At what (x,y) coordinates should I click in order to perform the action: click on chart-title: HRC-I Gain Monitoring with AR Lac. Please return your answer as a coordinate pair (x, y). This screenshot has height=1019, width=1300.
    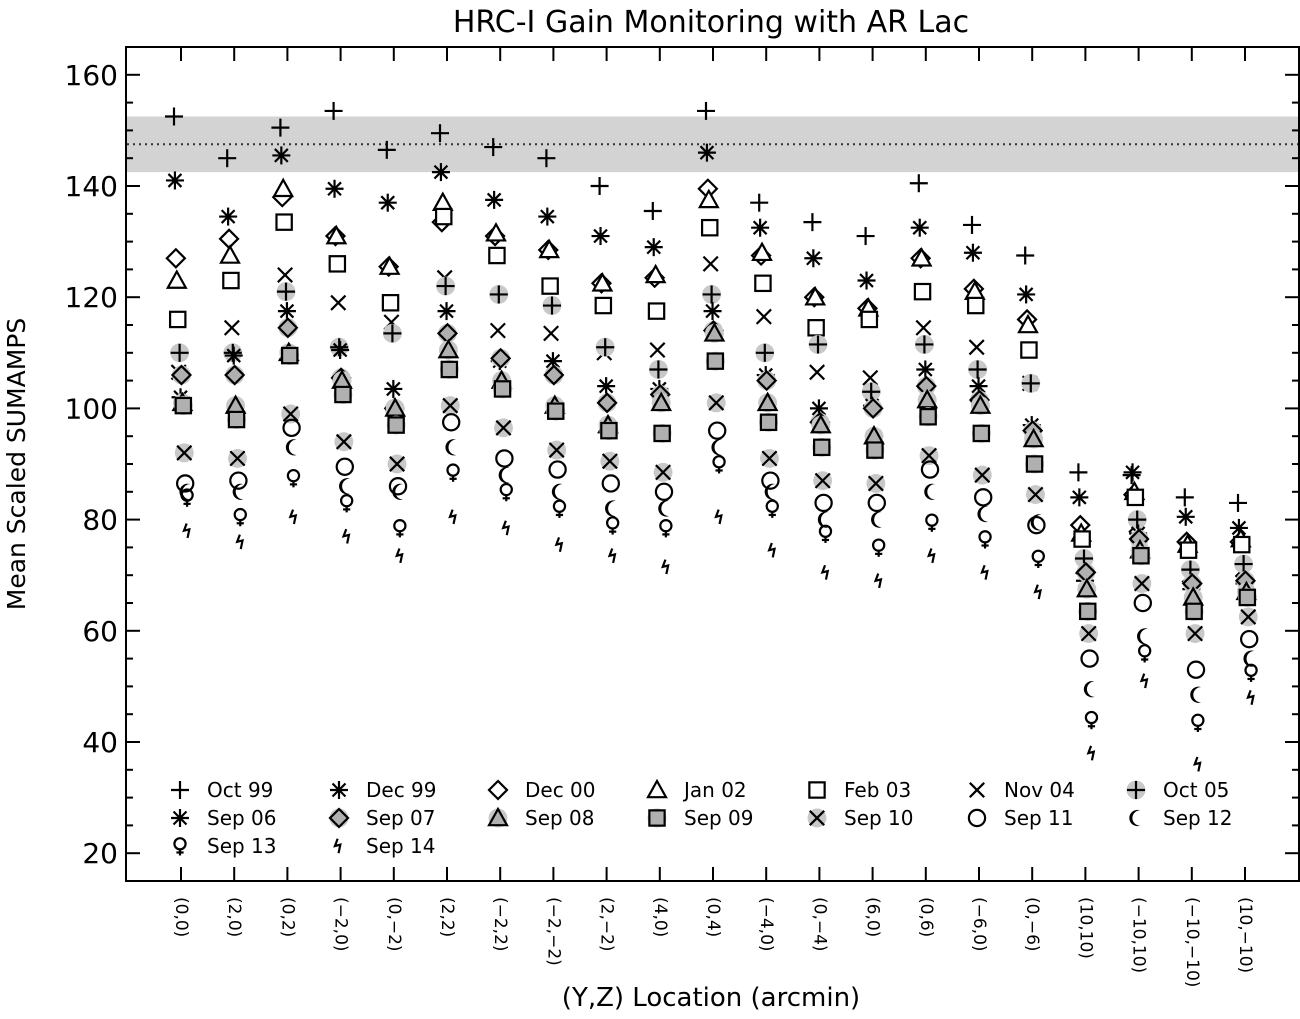
    Looking at the image, I should click on (711, 22).